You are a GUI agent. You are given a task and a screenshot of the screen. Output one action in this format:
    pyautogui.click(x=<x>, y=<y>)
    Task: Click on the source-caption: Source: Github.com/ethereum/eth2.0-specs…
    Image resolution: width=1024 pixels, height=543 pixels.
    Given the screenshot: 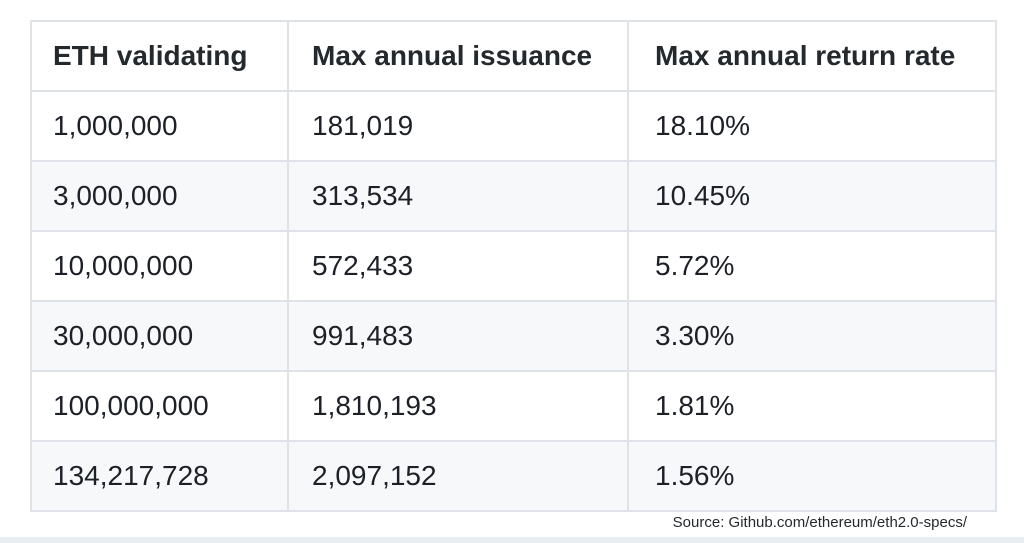 What is the action you would take?
    pyautogui.click(x=819, y=522)
    